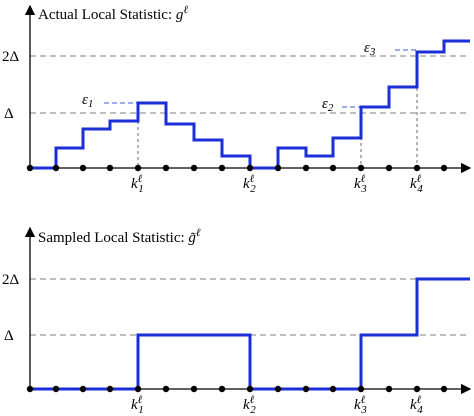 The height and width of the screenshot is (416, 474). What do you see at coordinates (119, 236) in the screenshot?
I see `panel-title: Sampled Local Statistic: g̃ℓ` at bounding box center [119, 236].